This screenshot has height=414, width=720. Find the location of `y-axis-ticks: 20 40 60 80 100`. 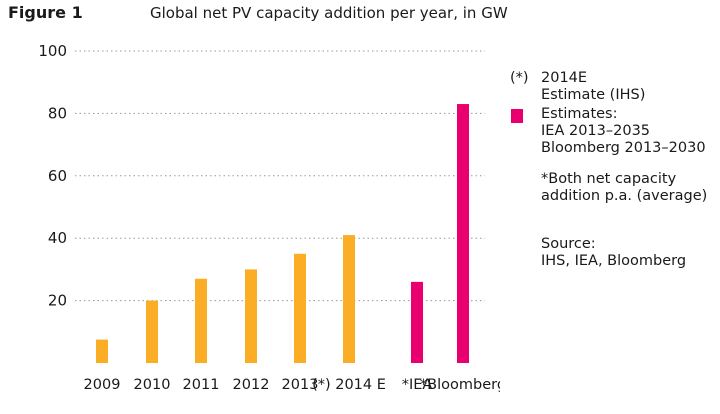

y-axis-ticks: 20 40 60 80 100 is located at coordinates (52, 176).